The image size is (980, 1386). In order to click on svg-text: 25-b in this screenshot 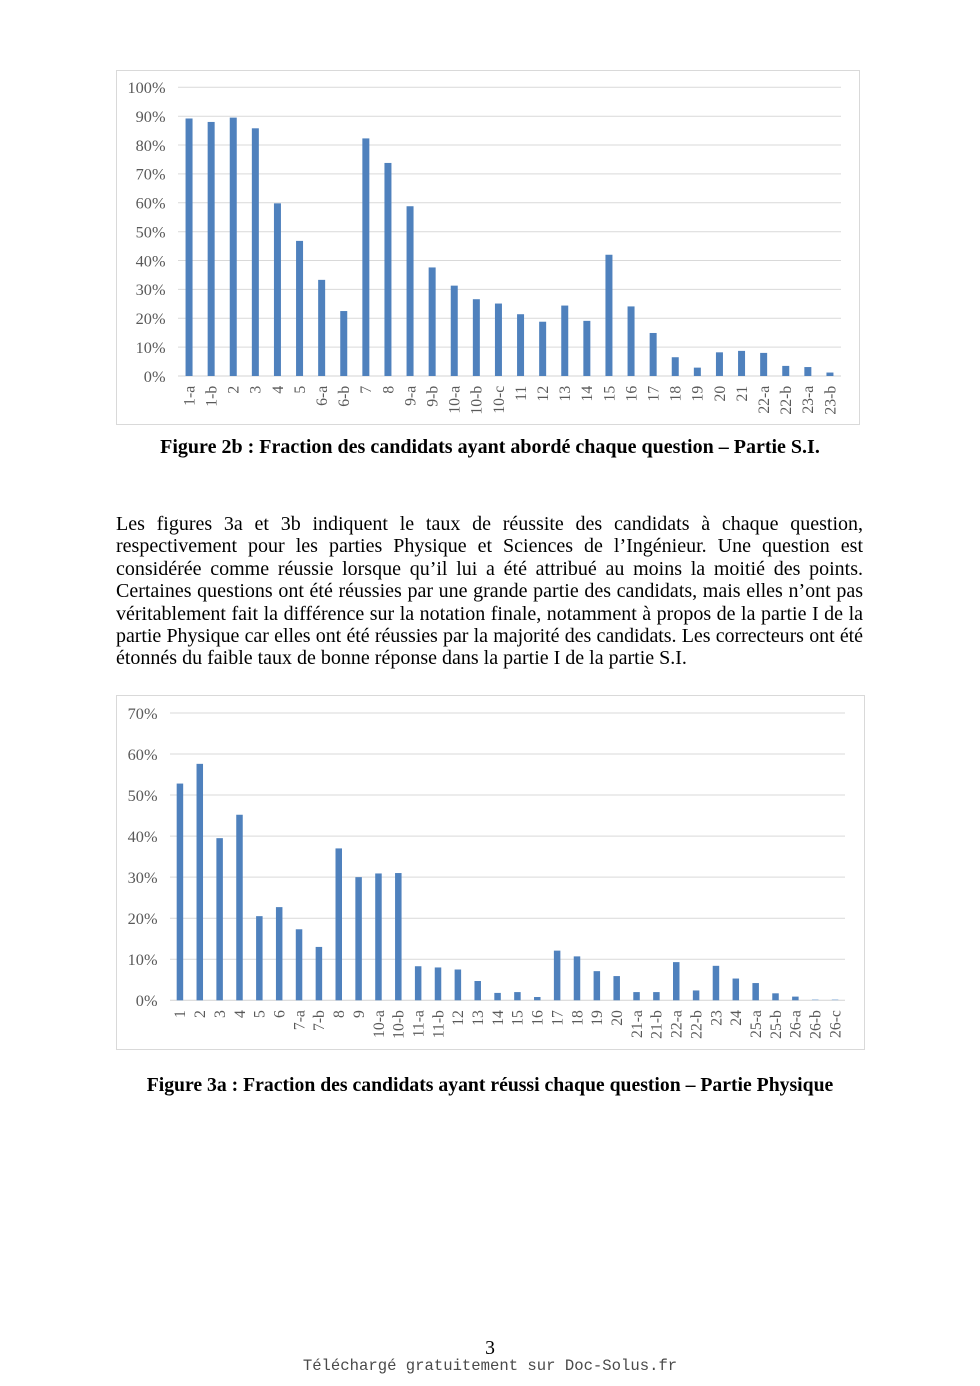, I will do `click(776, 1024)`.